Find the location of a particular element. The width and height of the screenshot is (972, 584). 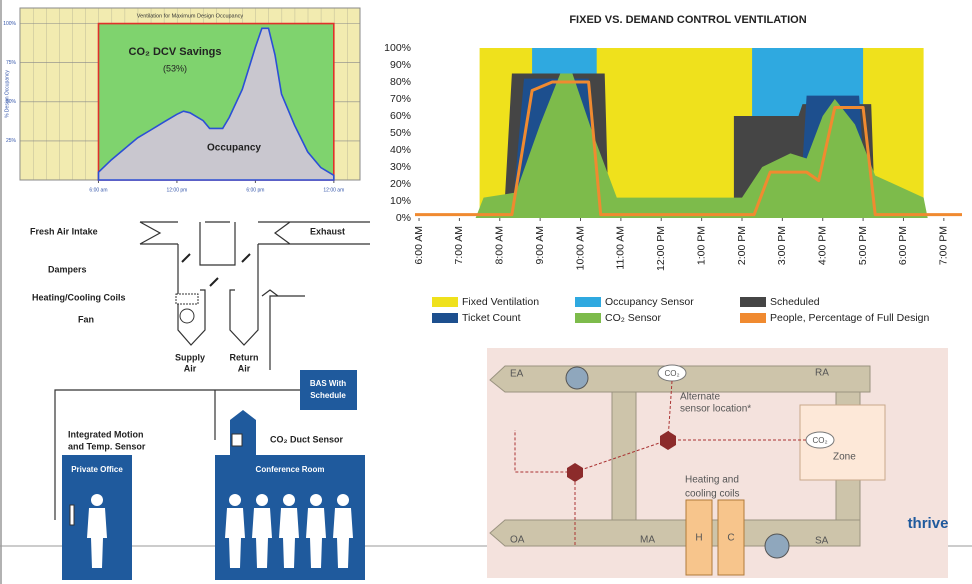

label: Schedule is located at coordinates (328, 395).